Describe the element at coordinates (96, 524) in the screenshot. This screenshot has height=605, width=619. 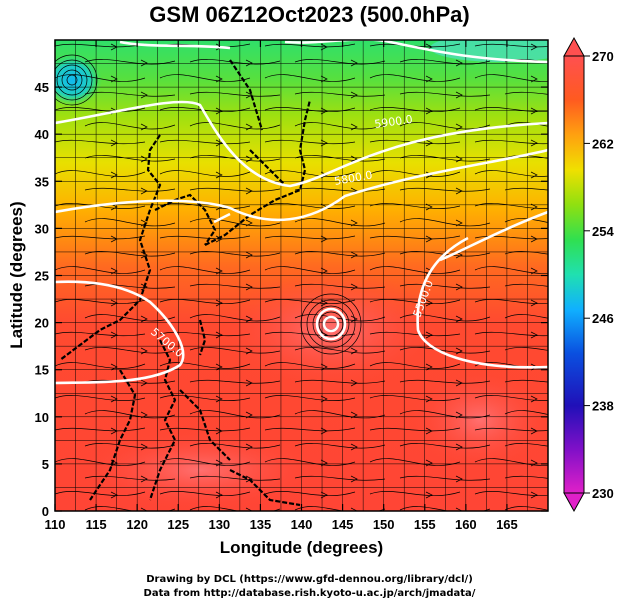
I see `x-tick-label: 115` at that location.